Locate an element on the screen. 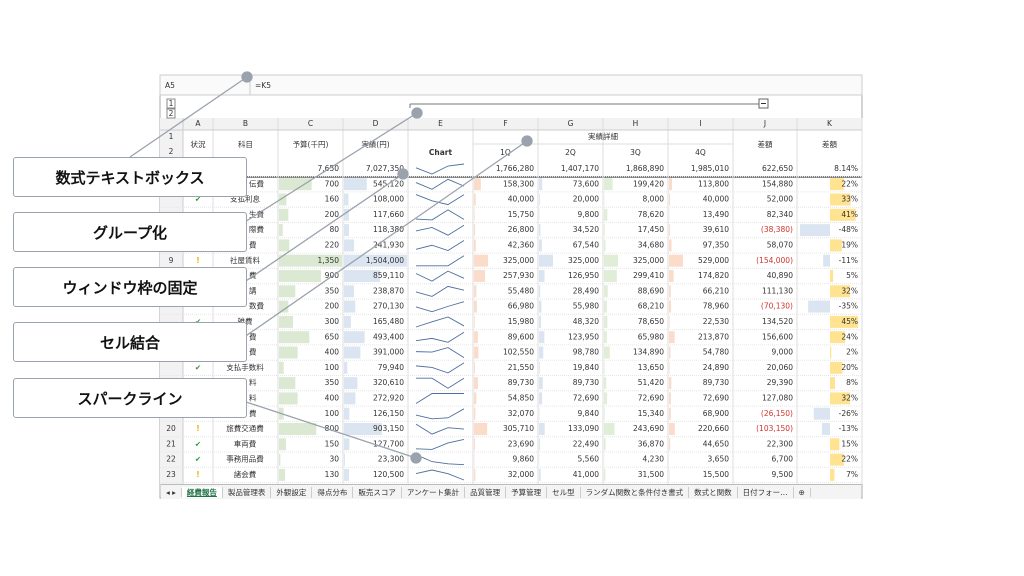 Image resolution: width=1024 pixels, height=576 pixels. quarter-value: 36,870 is located at coordinates (651, 443).